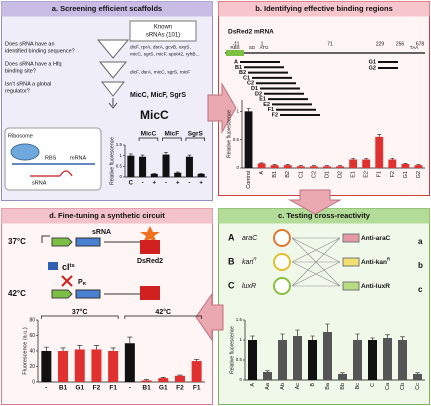  Describe the element at coordinates (163, 36) in the screenshot. I see `known-srnas: sRNAs (101)` at that location.